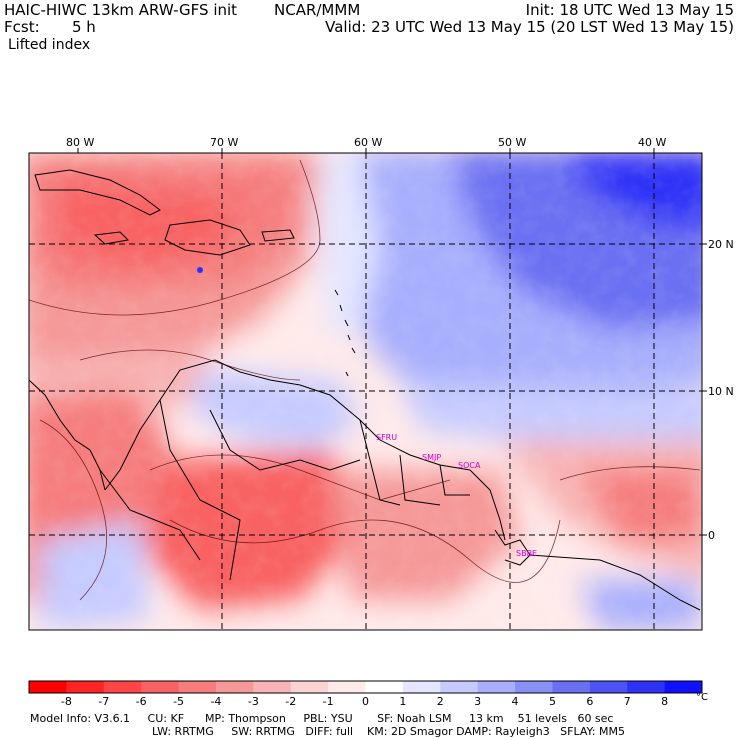 The image size is (740, 740). What do you see at coordinates (629, 10) in the screenshot?
I see `init-time: Init: 18 UTC Wed 13 May 15` at bounding box center [629, 10].